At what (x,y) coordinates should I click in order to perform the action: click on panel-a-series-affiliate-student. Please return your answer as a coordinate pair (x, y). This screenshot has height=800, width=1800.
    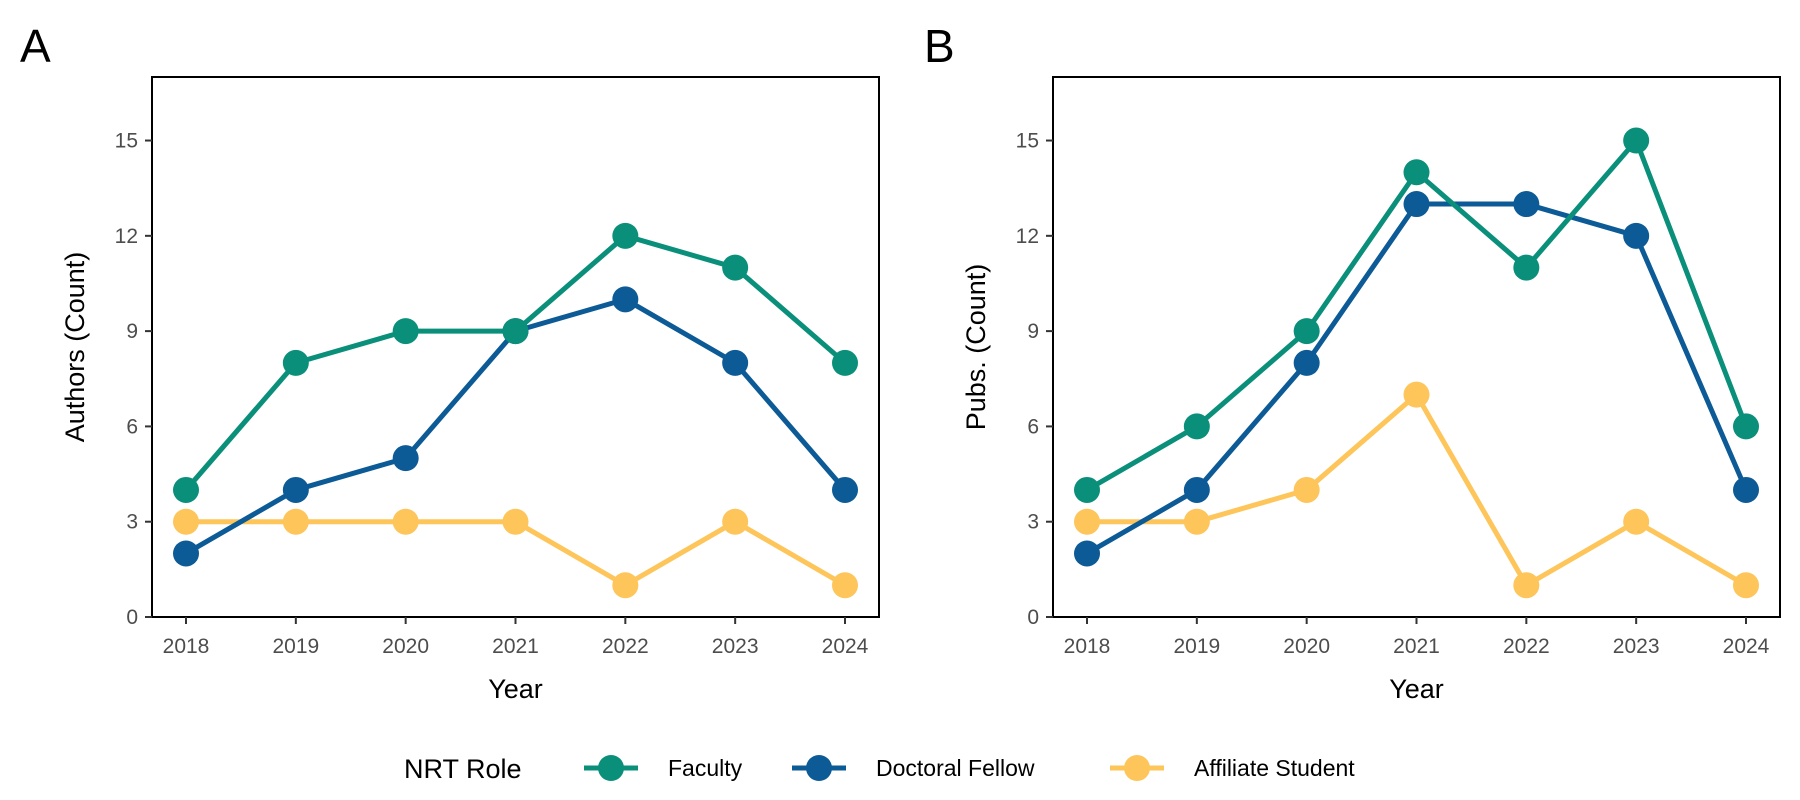
    Looking at the image, I should click on (515, 553).